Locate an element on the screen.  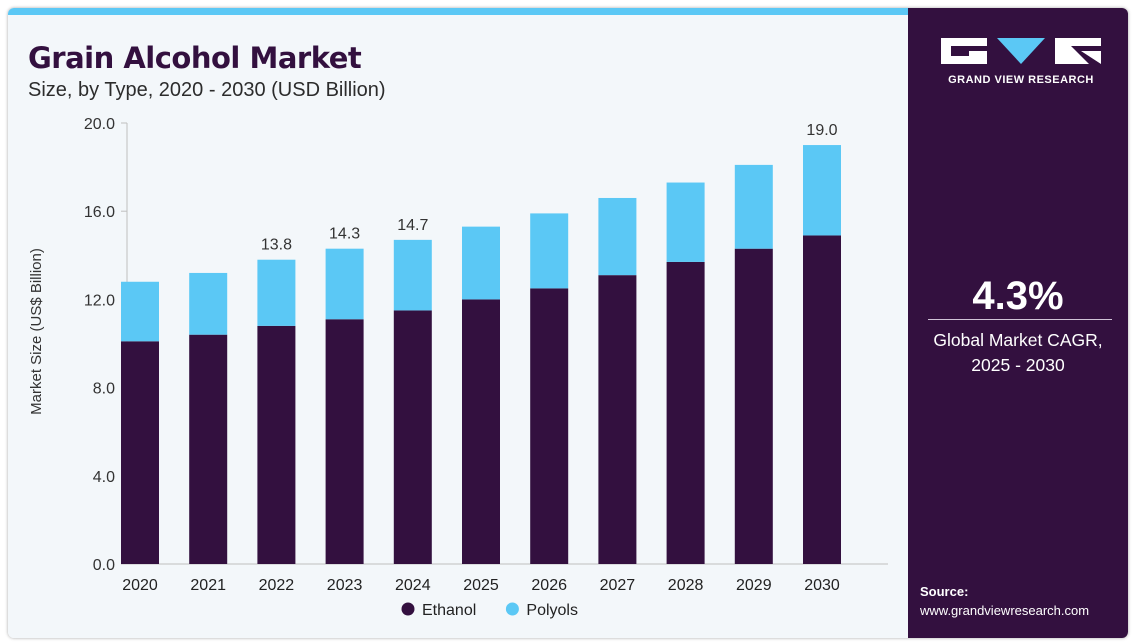
y-tick-label: 20.0 is located at coordinates (99, 124).